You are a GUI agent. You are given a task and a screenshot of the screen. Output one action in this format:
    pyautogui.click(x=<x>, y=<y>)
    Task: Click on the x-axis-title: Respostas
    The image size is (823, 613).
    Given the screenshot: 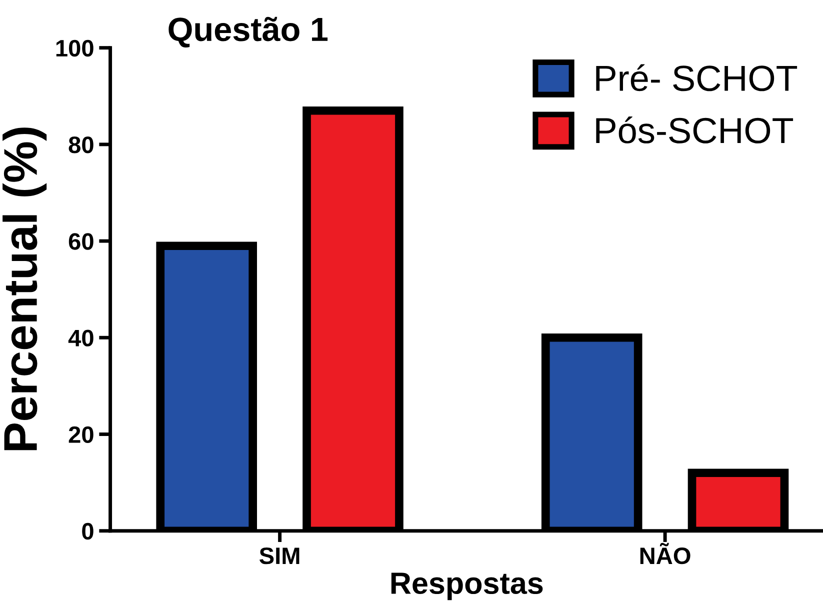 What is the action you would take?
    pyautogui.click(x=467, y=586)
    